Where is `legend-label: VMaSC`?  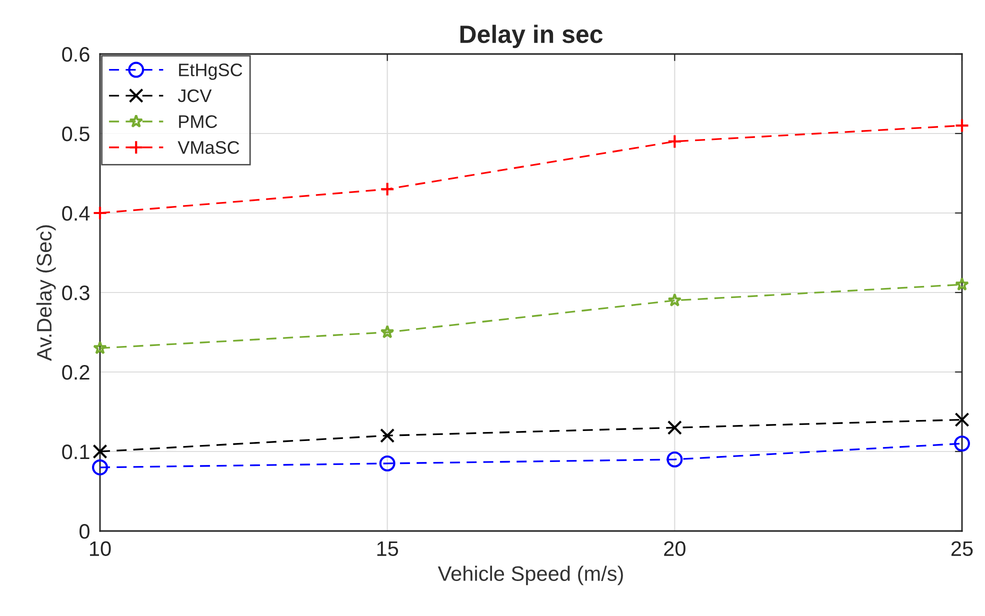 legend-label: VMaSC is located at coordinates (209, 147).